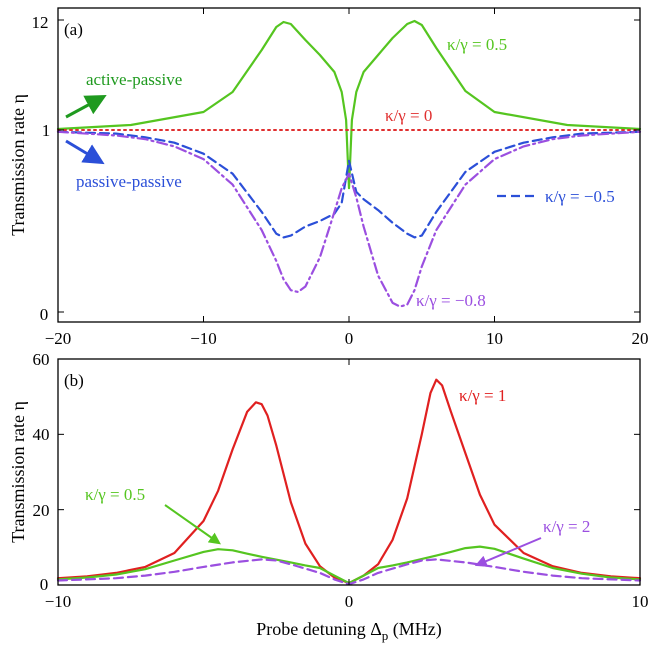 The width and height of the screenshot is (654, 647). What do you see at coordinates (44, 584) in the screenshot?
I see `panel-b-ytick-label-0: 0` at bounding box center [44, 584].